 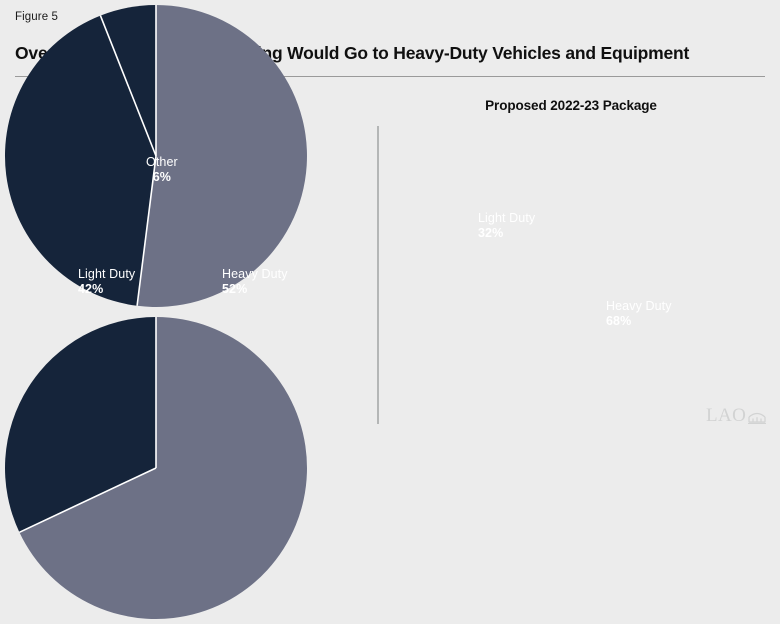 What do you see at coordinates (106, 282) in the screenshot?
I see `label-left-light-duty: Light Duty 42%` at bounding box center [106, 282].